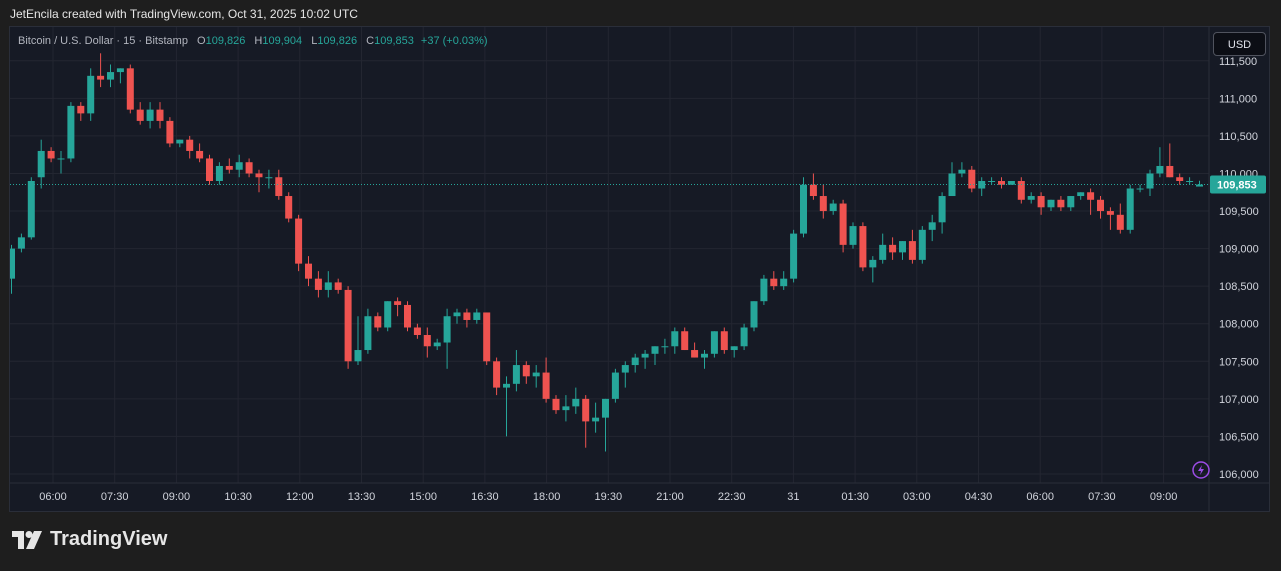 This screenshot has width=1281, height=571. Describe the element at coordinates (362, 497) in the screenshot. I see `x-tick-label: 13:30` at that location.